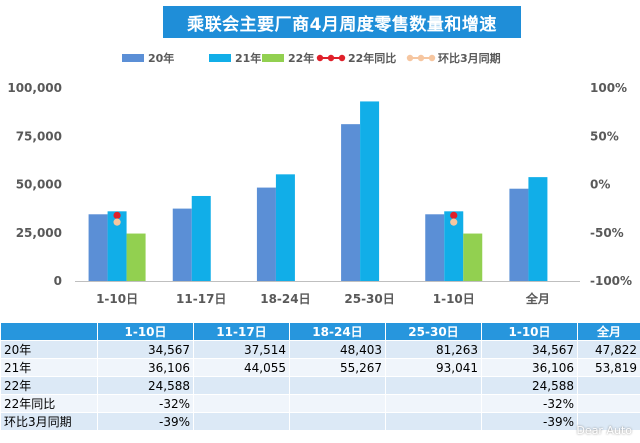  What do you see at coordinates (608, 331) in the screenshot?
I see `table-header-cell: 全月` at bounding box center [608, 331].